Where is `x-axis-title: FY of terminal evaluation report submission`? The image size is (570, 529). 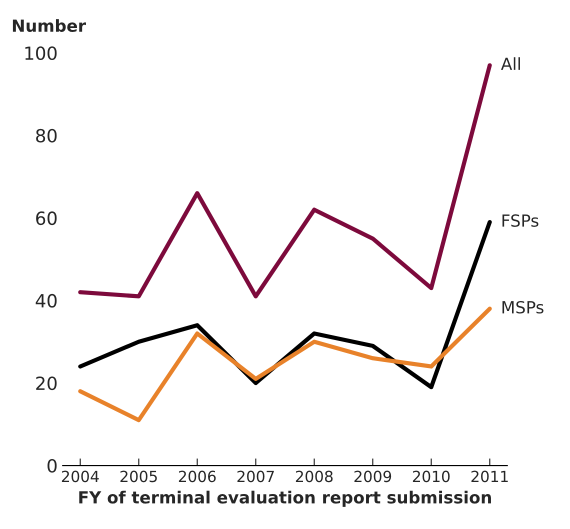 x-axis-title: FY of terminal evaluation report submission is located at coordinates (285, 498).